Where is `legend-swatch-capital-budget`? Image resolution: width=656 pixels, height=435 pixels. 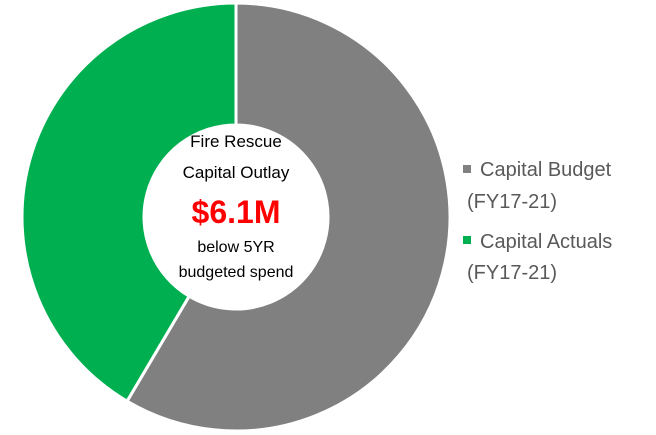
legend-swatch-capital-budget is located at coordinates (467, 169).